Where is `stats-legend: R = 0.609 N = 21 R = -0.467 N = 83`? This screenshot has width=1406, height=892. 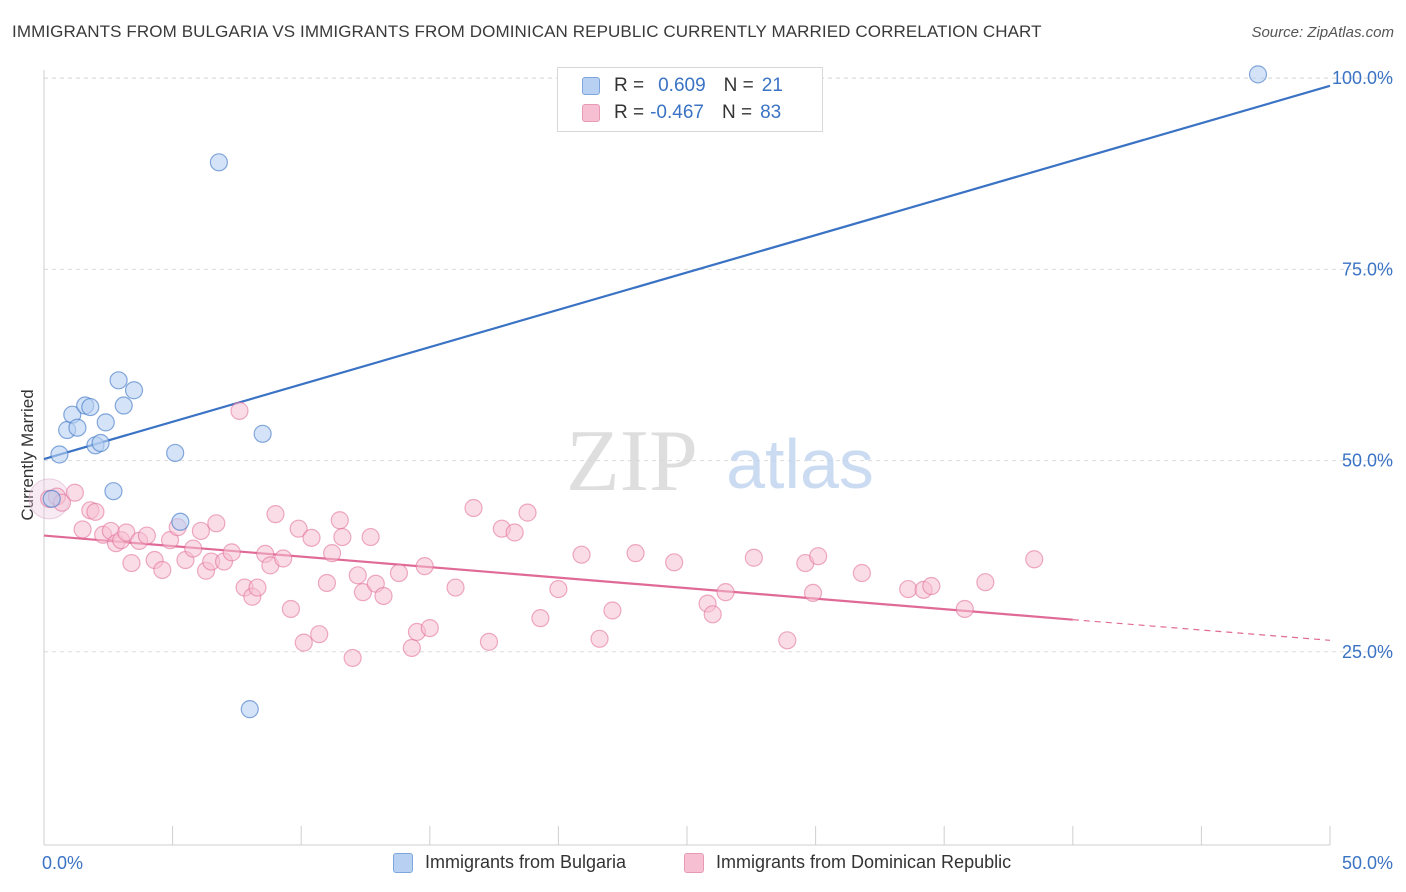 stats-legend: R = 0.609 N = 21 R = -0.467 N = 83 is located at coordinates (690, 99).